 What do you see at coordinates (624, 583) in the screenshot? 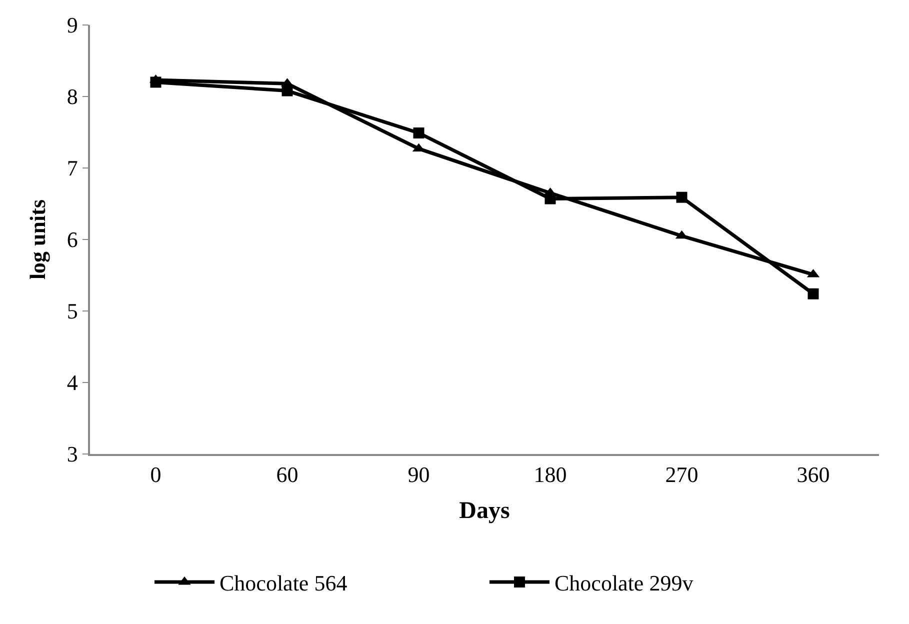
I see `legend-label: Chocolate 299v` at bounding box center [624, 583].